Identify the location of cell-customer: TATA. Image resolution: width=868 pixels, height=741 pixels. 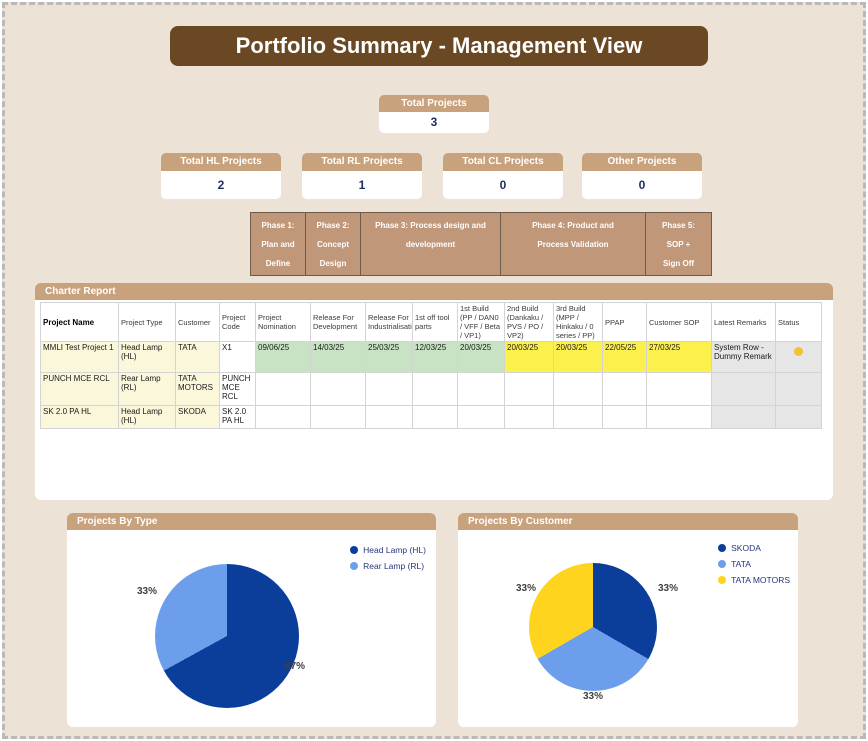
(197, 357).